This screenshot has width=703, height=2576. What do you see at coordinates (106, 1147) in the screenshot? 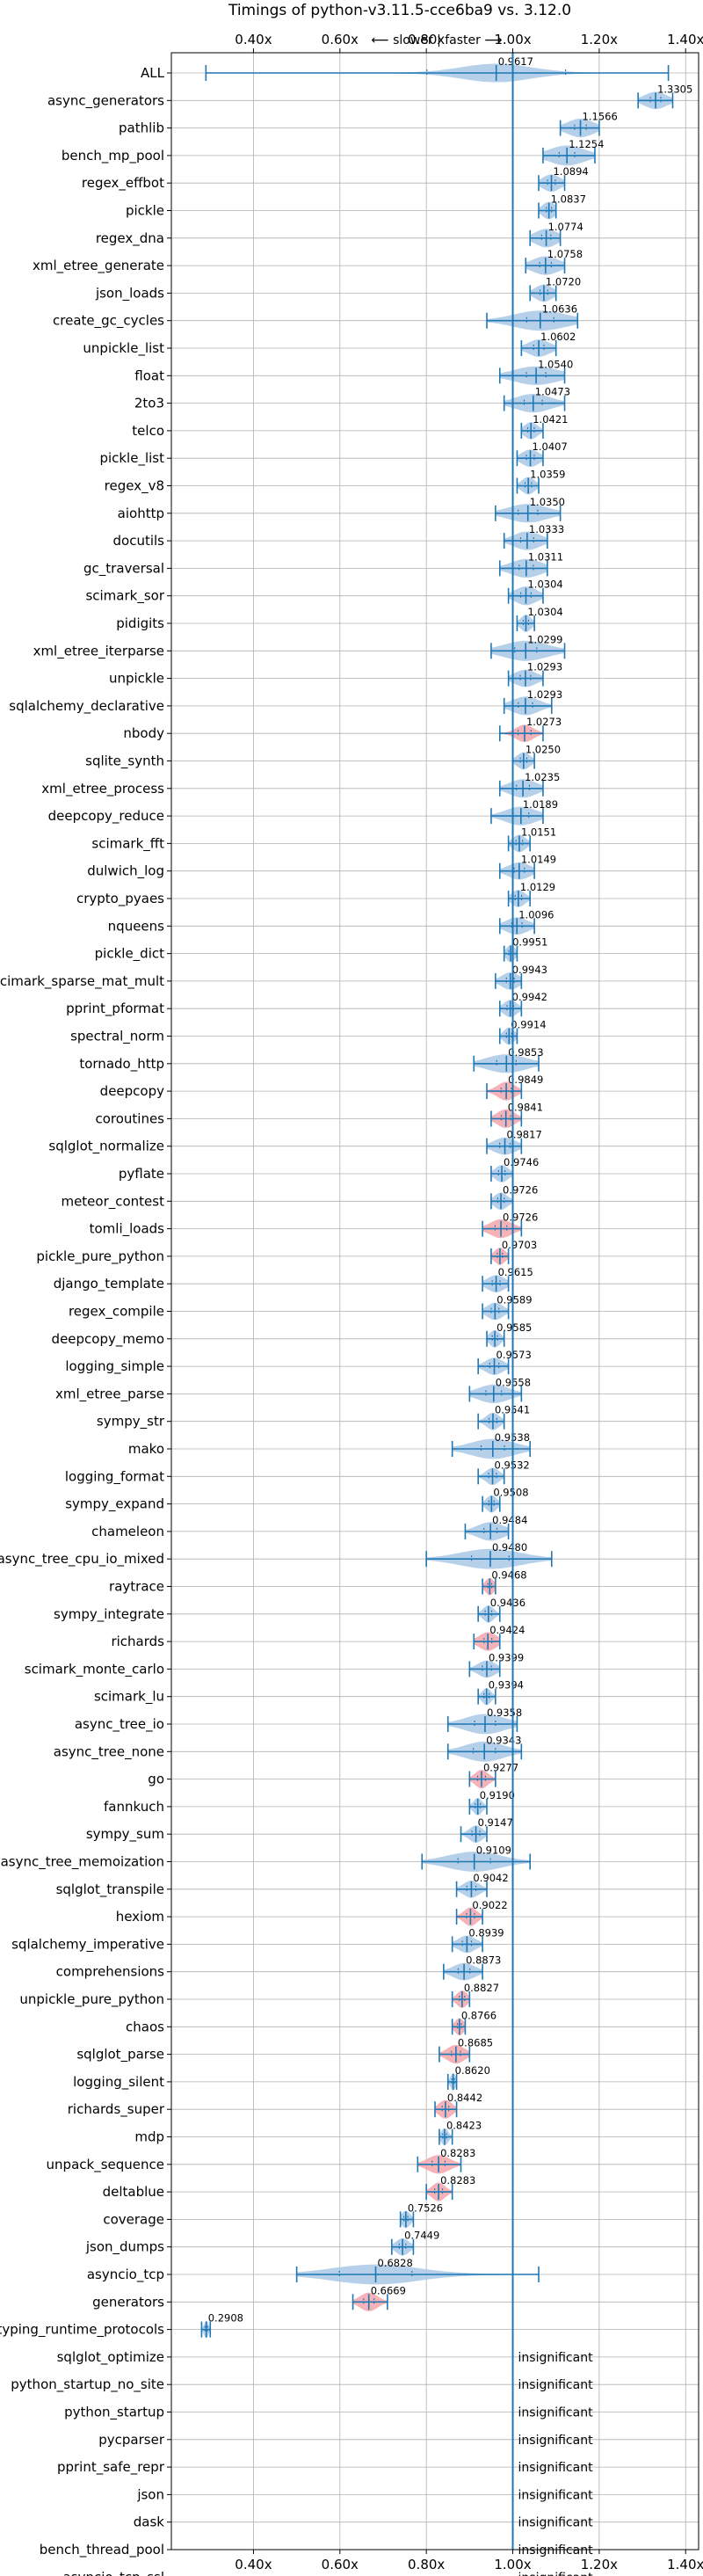
I see `y-tick-label: sqlglot_normalize` at bounding box center [106, 1147].